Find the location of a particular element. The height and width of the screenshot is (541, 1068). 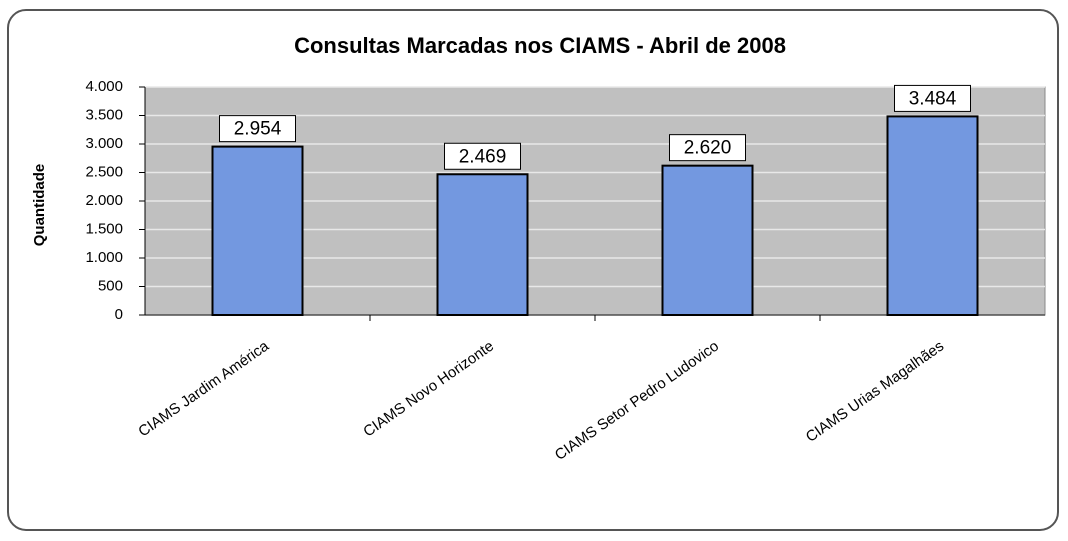

y-tick-label: 3.000 is located at coordinates (104, 143).